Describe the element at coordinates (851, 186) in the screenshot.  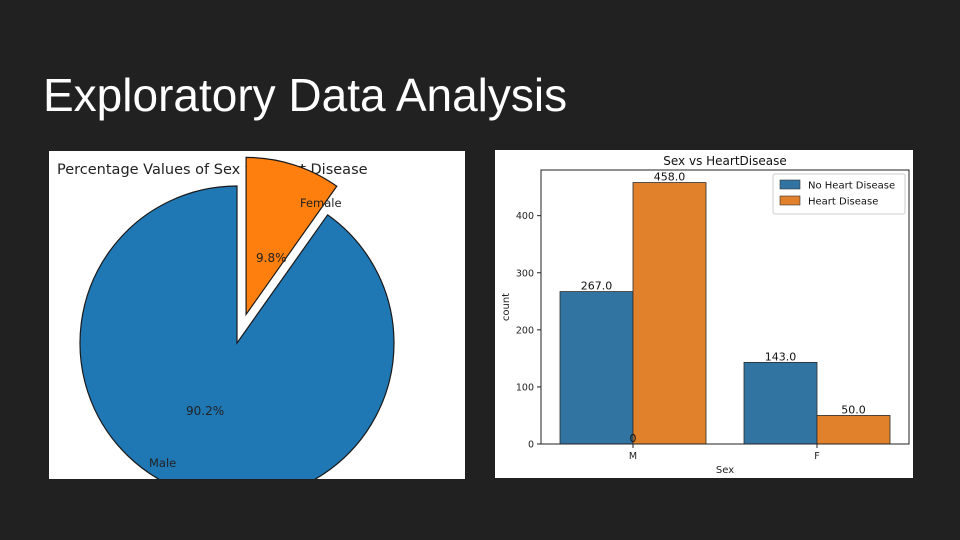
I see `legend-label-no-heart-disease: No Heart Disease` at that location.